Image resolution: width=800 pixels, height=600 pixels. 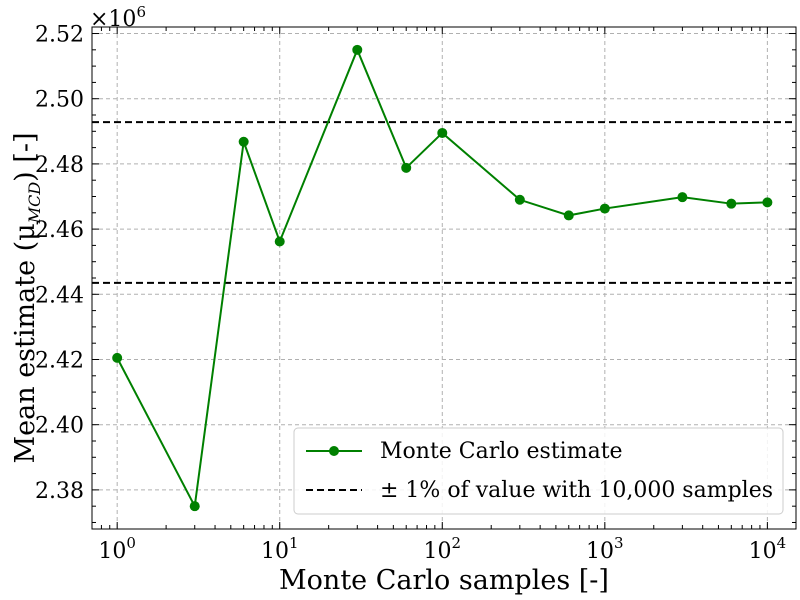 What do you see at coordinates (576, 490) in the screenshot?
I see `legend-label-bounds: ± 1% of value with 10,000 samples` at bounding box center [576, 490].